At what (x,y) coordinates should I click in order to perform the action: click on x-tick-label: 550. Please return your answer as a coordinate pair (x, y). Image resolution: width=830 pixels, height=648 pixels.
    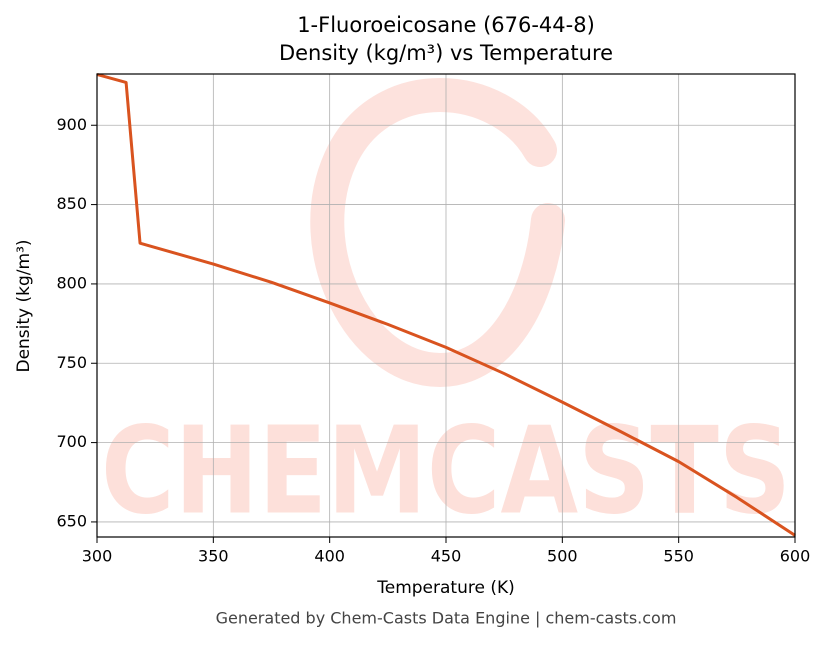
    Looking at the image, I should click on (678, 556).